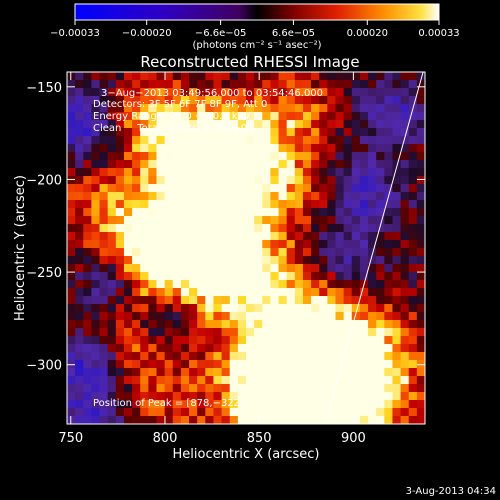  What do you see at coordinates (438, 33) in the screenshot?
I see `colorbar-tick-label: 0.00033` at bounding box center [438, 33].